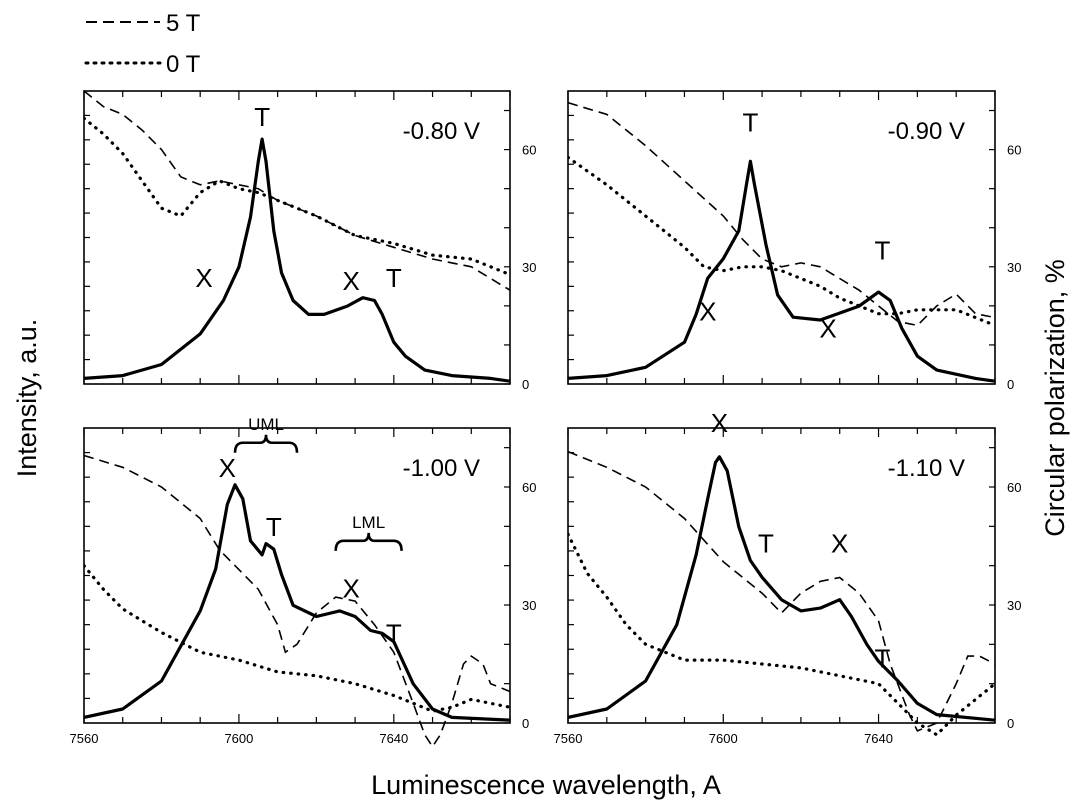 This screenshot has width=1085, height=809. Describe the element at coordinates (1055, 398) in the screenshot. I see `y-axis-title-right: Circular polarization, %` at that location.